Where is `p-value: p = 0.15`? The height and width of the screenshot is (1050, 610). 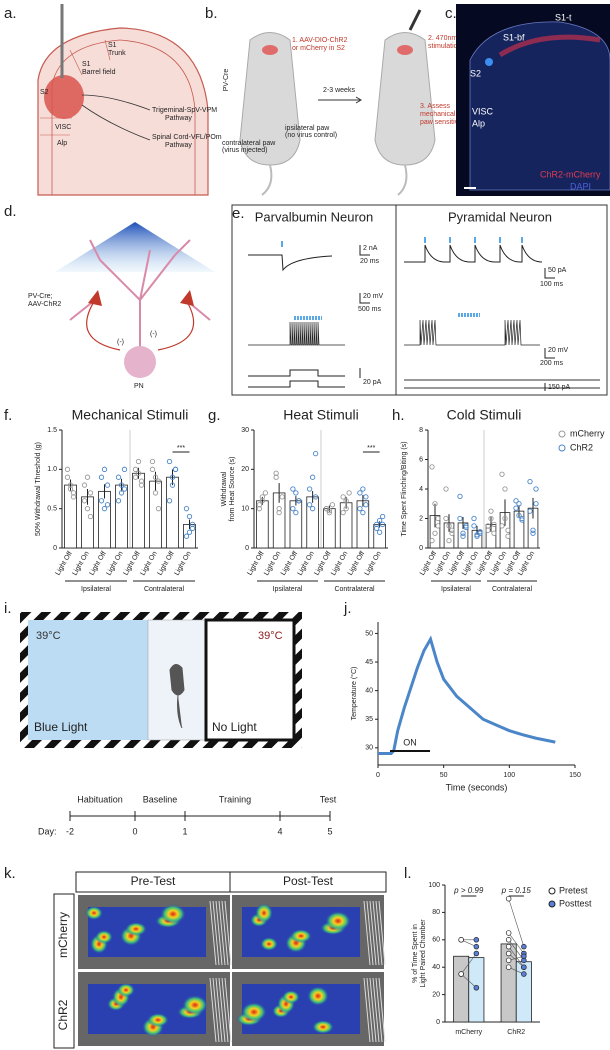 p-value: p = 0.15 is located at coordinates (516, 890).